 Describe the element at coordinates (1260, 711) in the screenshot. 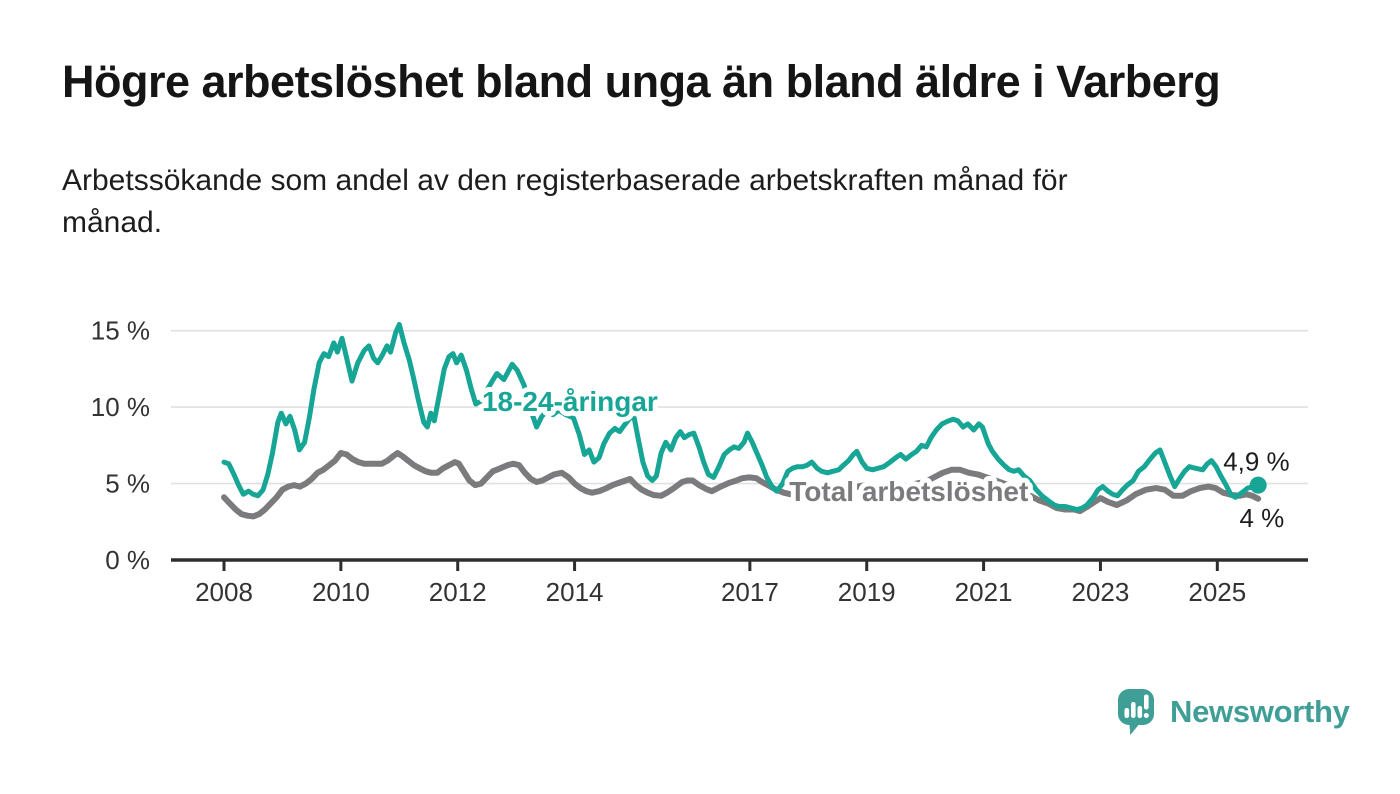

I see `newsworthy-logo-text: Newsworthy` at that location.